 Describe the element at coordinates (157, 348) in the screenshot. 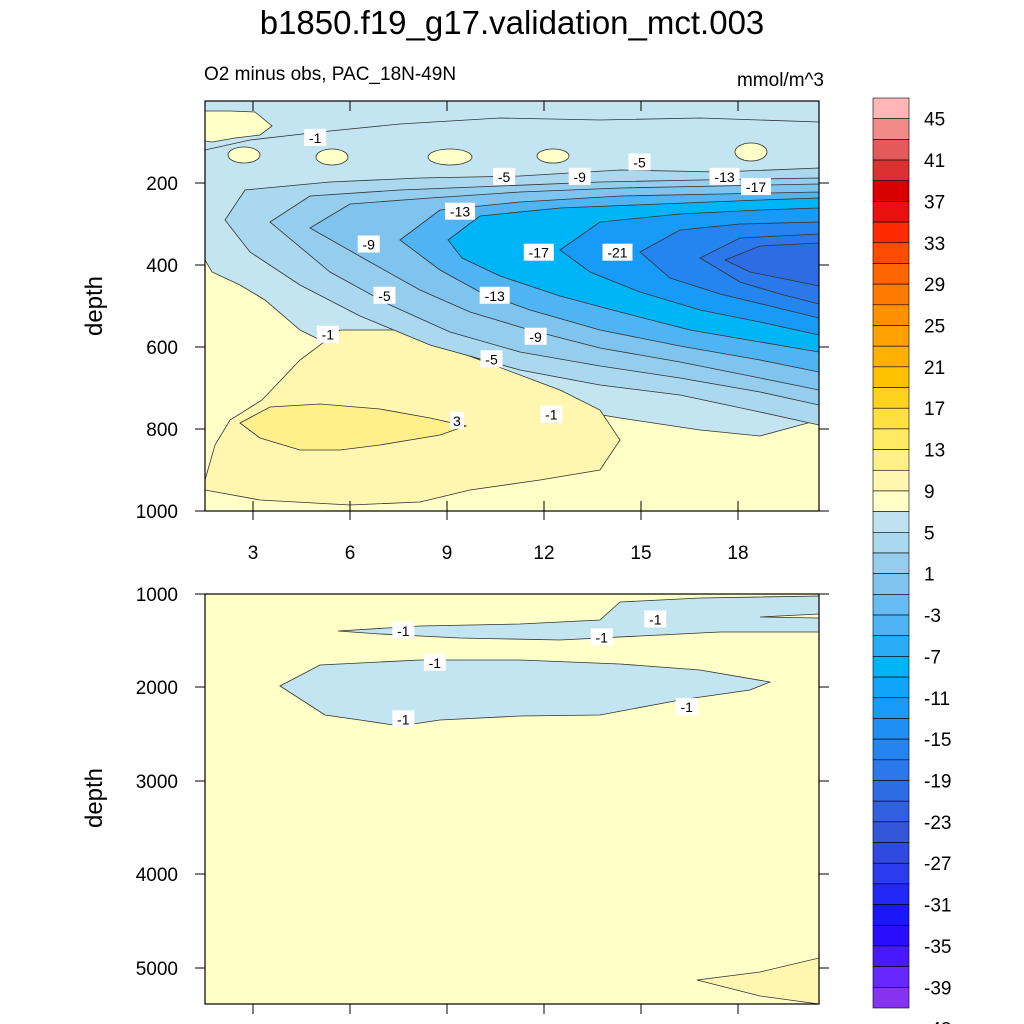

I see `upper-y-tick-labels: 200 400 600 800 1000` at that location.